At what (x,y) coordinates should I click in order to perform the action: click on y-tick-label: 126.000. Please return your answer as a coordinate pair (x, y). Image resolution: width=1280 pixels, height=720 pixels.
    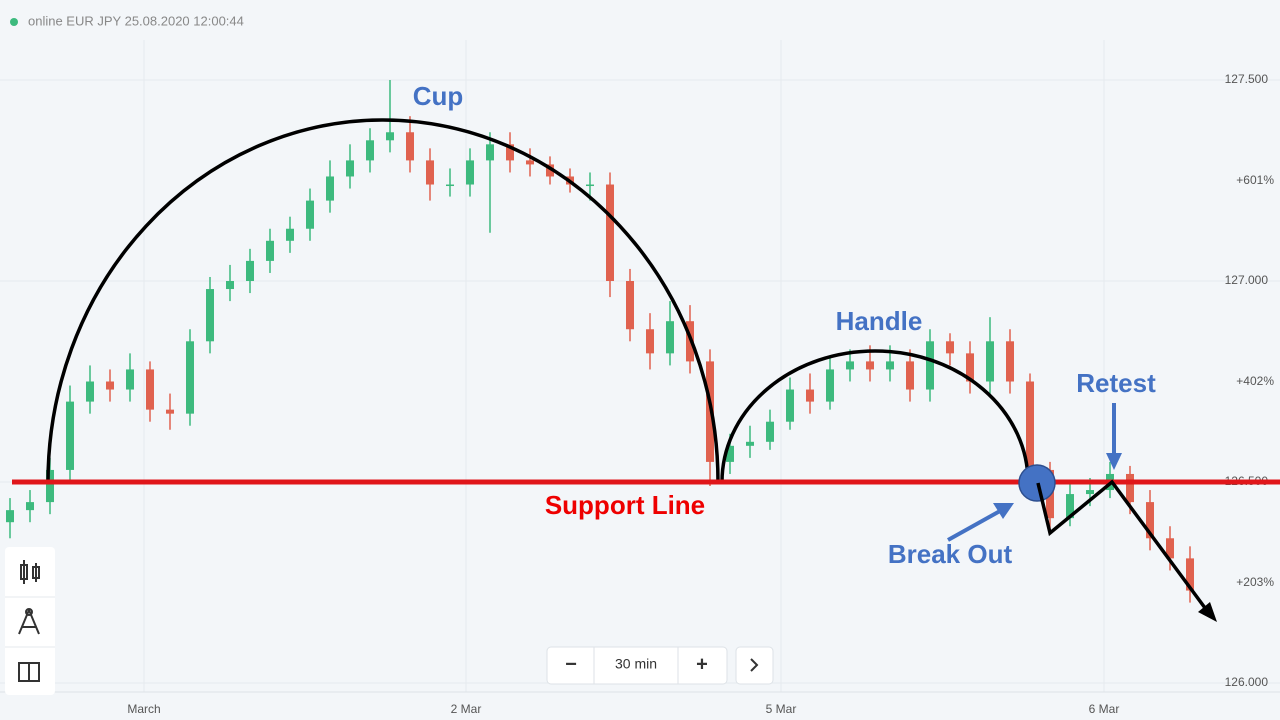
    Looking at the image, I should click on (1247, 682).